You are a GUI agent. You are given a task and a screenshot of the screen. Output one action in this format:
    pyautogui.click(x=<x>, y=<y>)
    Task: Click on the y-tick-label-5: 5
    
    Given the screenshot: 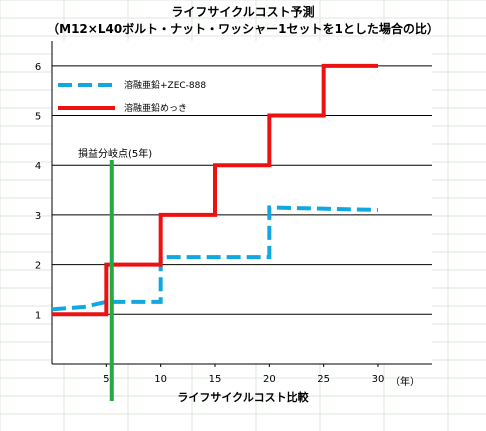 What is the action you would take?
    pyautogui.click(x=38, y=117)
    